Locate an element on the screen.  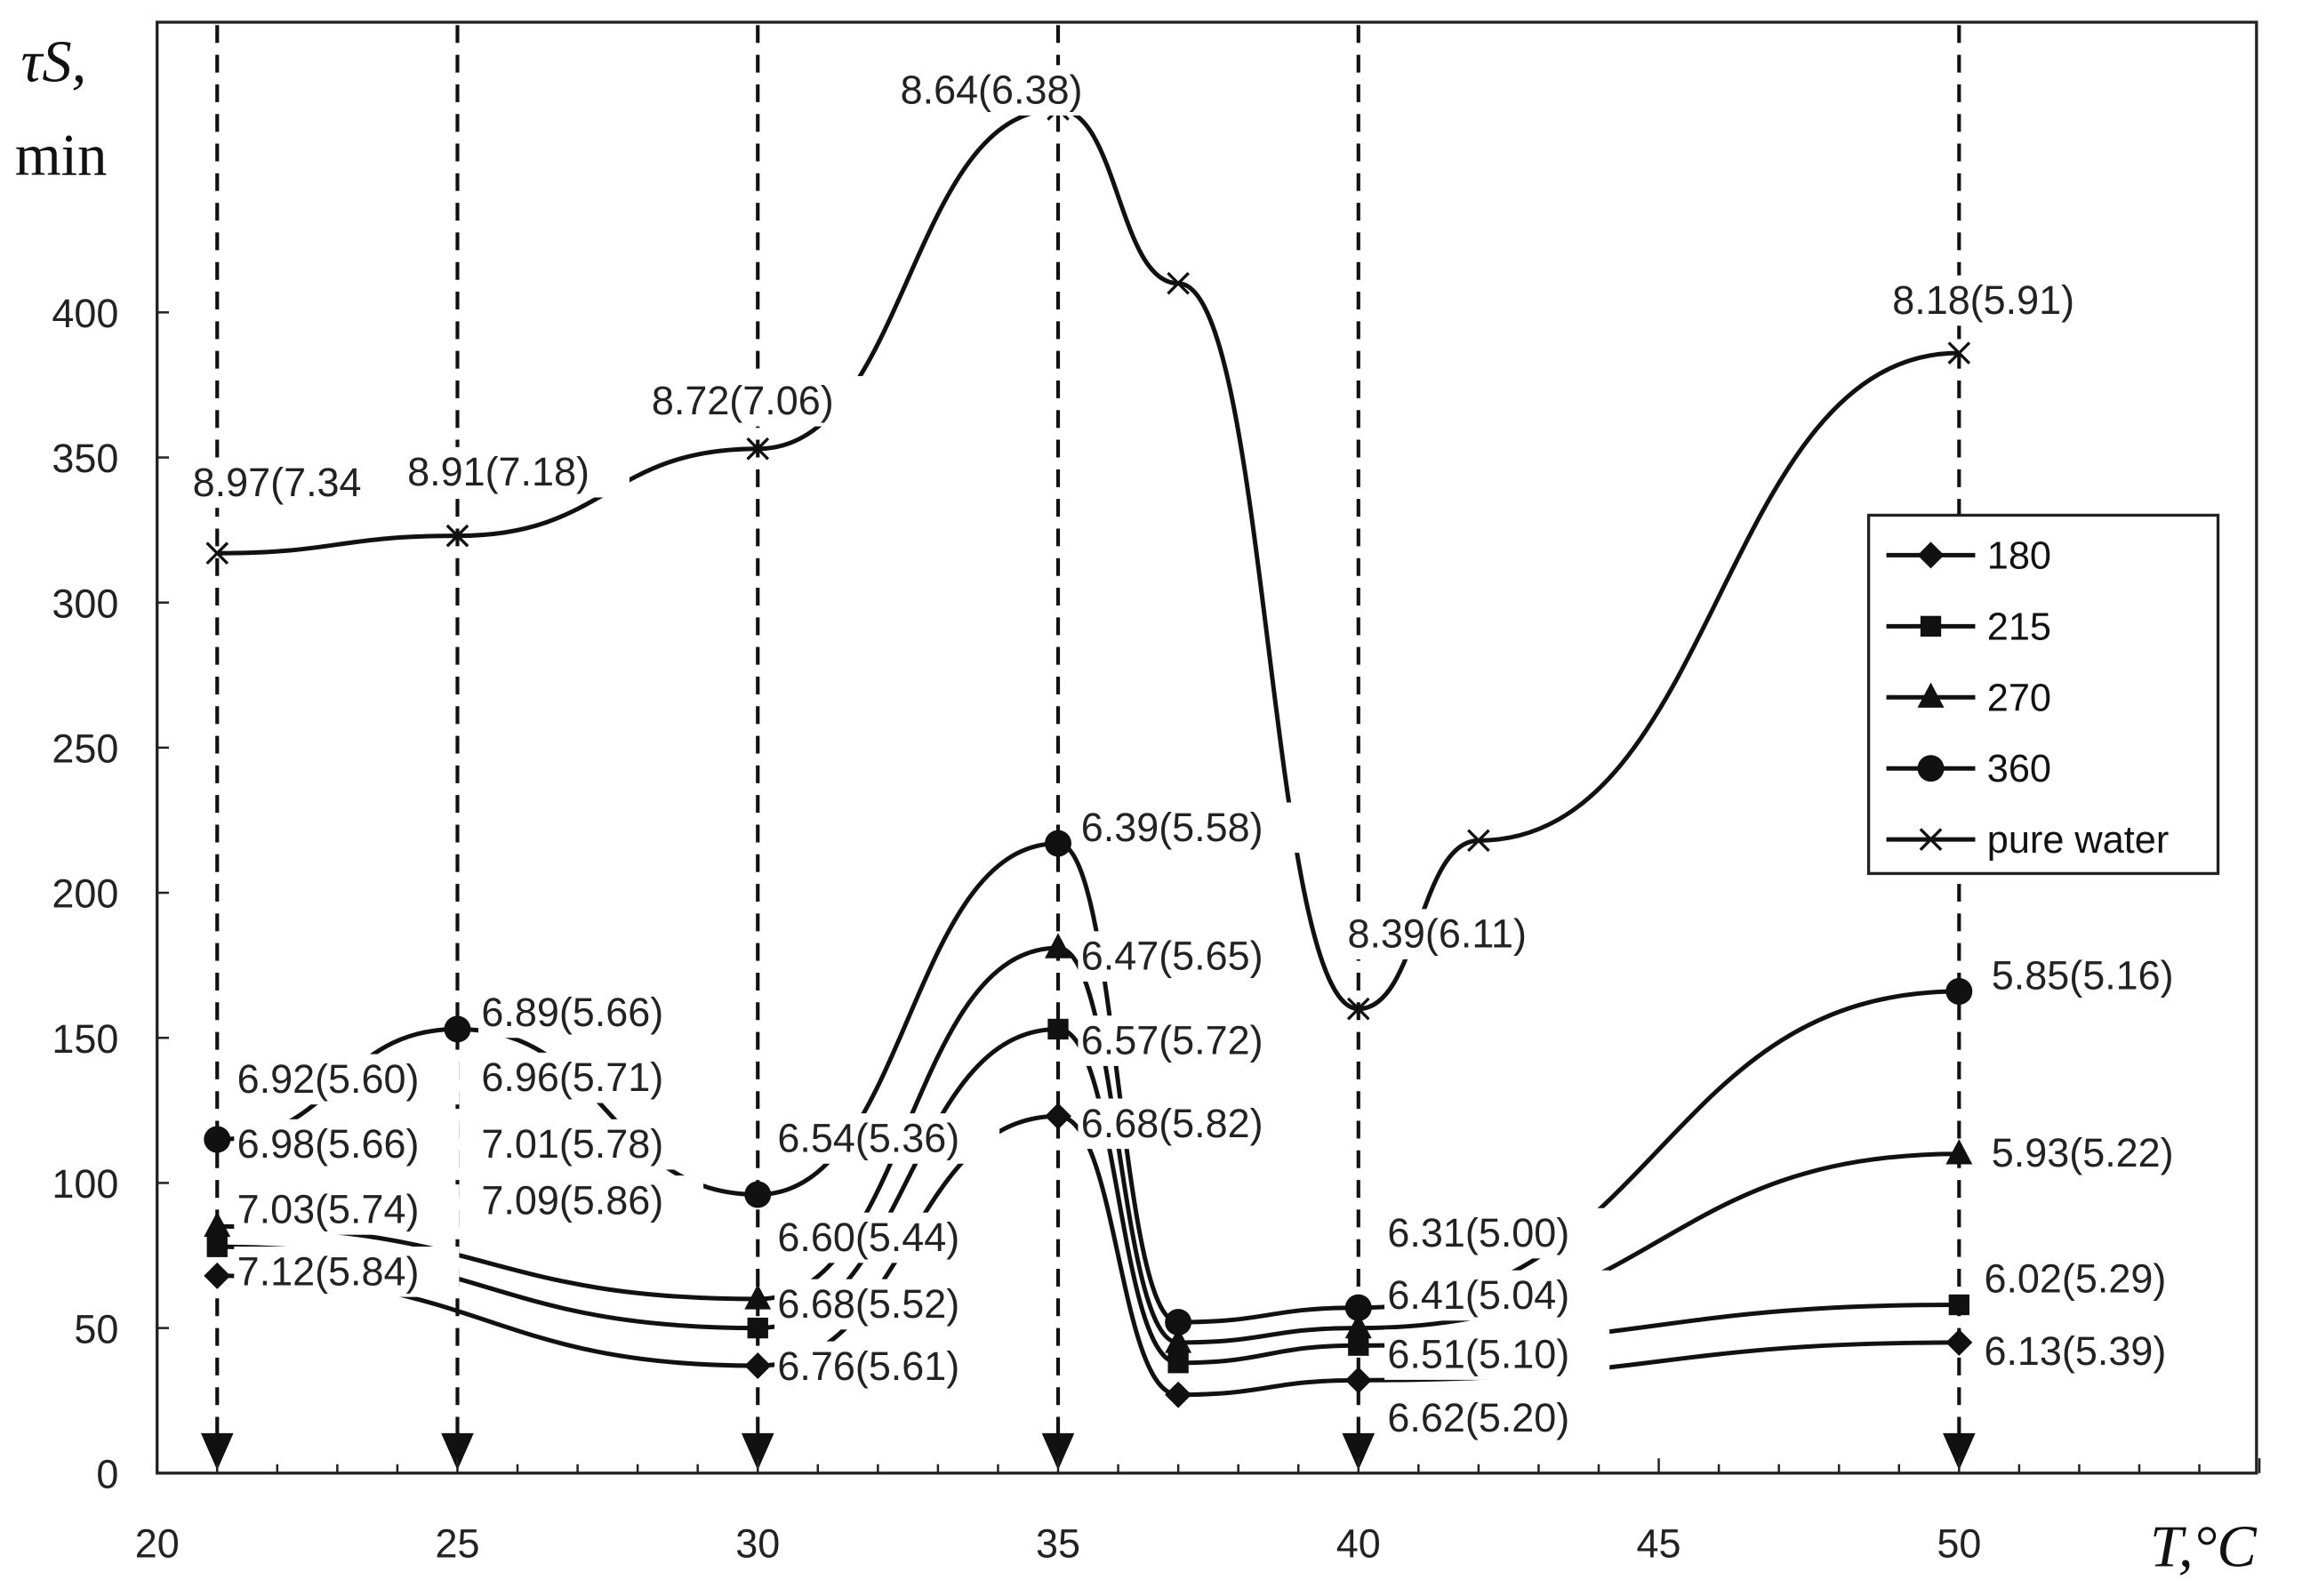
x-tick-label: 35 is located at coordinates (1058, 1544).